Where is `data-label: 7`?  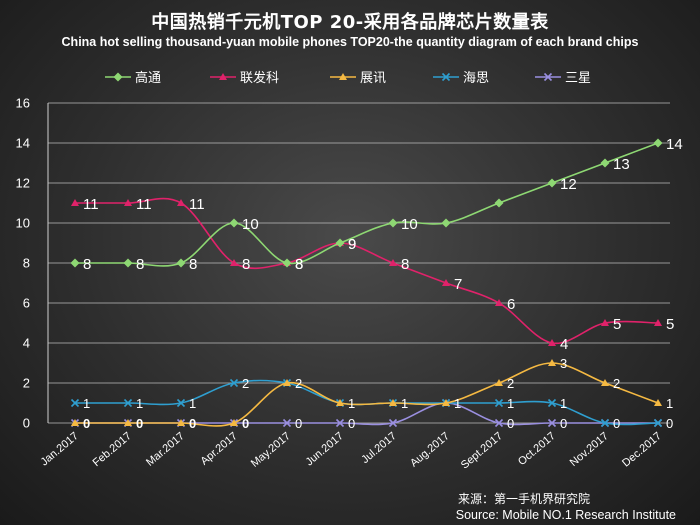
data-label: 7 is located at coordinates (458, 284).